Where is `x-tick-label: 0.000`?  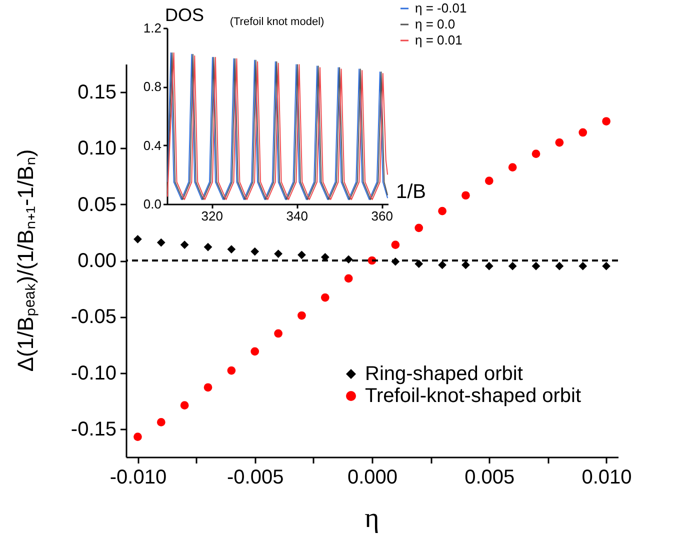
x-tick-label: 0.000 is located at coordinates (372, 477).